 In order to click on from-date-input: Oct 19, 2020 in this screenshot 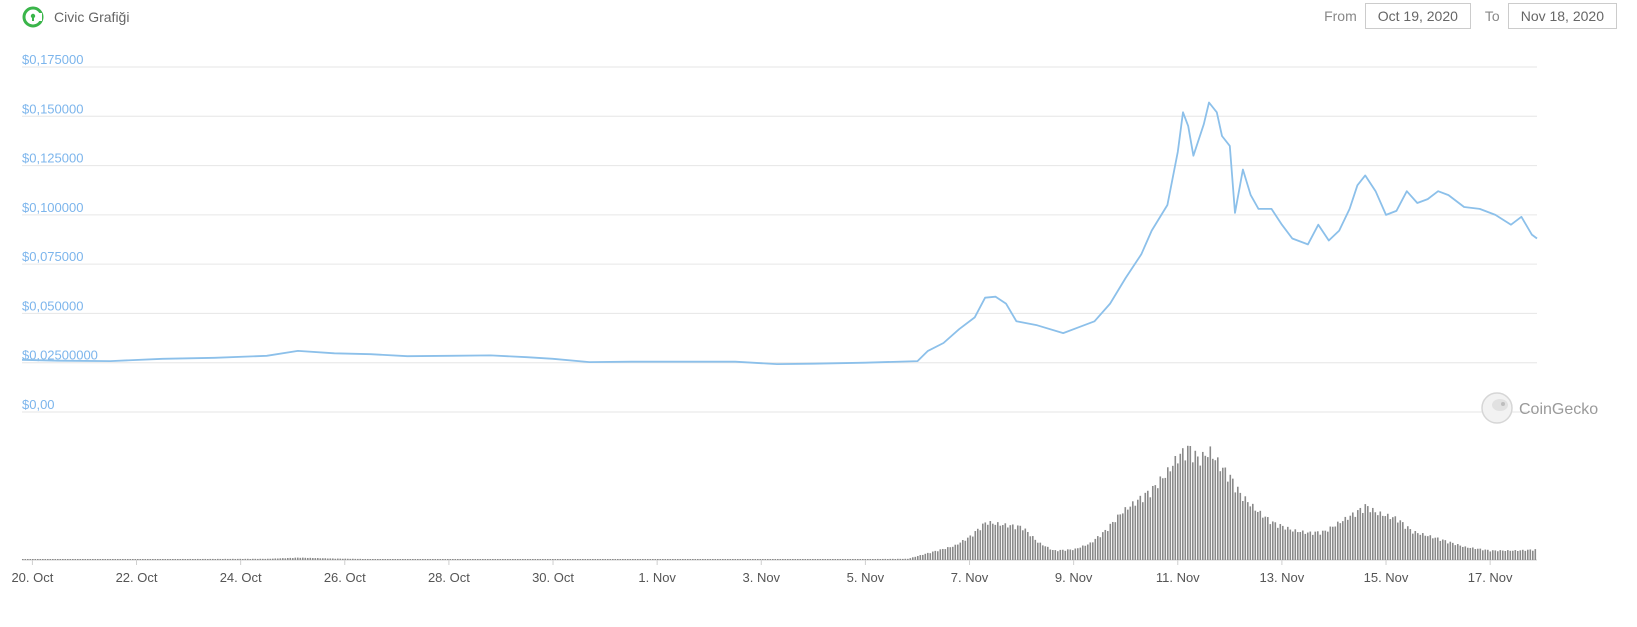, I will do `click(1417, 16)`.